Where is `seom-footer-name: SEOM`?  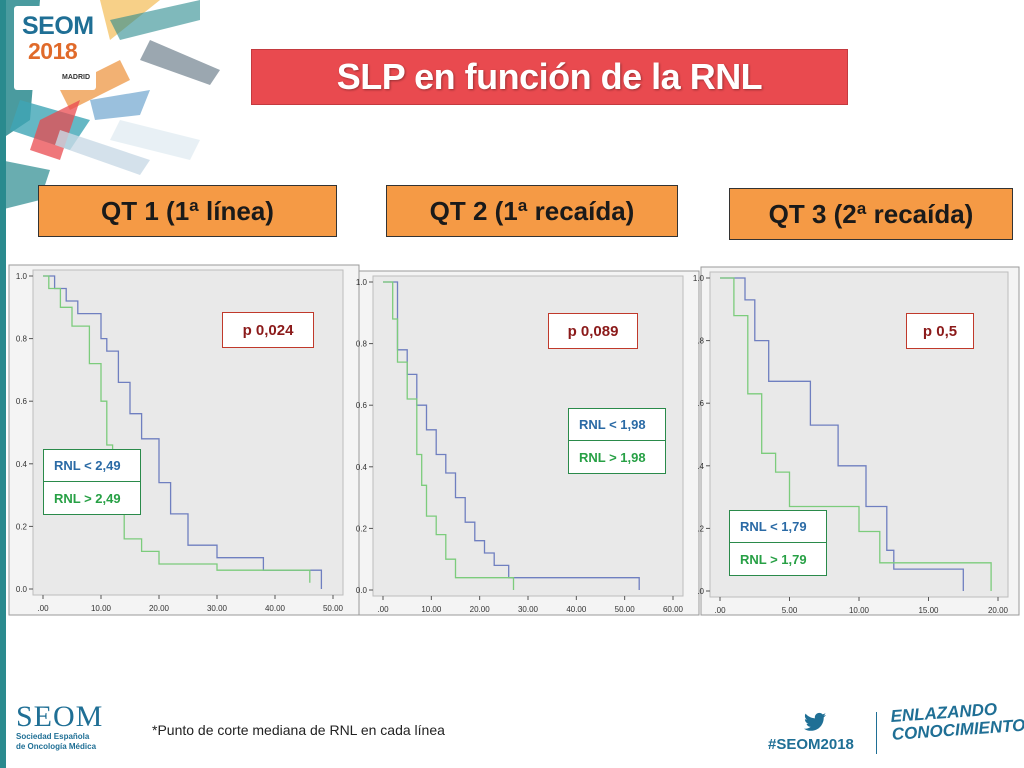 seom-footer-name: SEOM is located at coordinates (60, 716).